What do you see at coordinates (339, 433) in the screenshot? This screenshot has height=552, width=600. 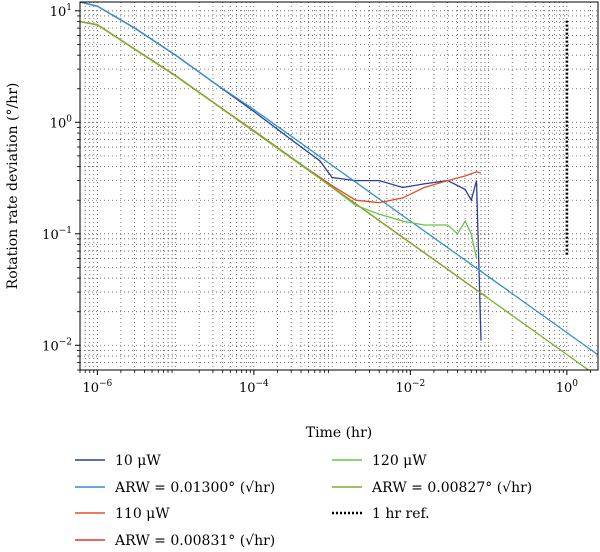 I see `x-axis-label: Time (hr)` at bounding box center [339, 433].